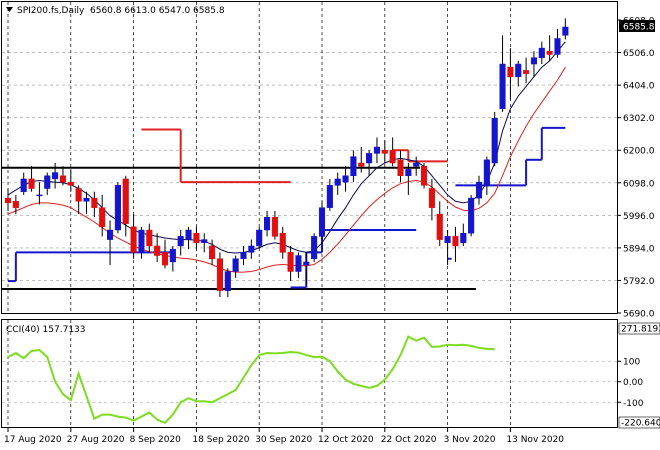 This screenshot has width=660, height=450. I want to click on cci-bottom-badge, so click(639, 422).